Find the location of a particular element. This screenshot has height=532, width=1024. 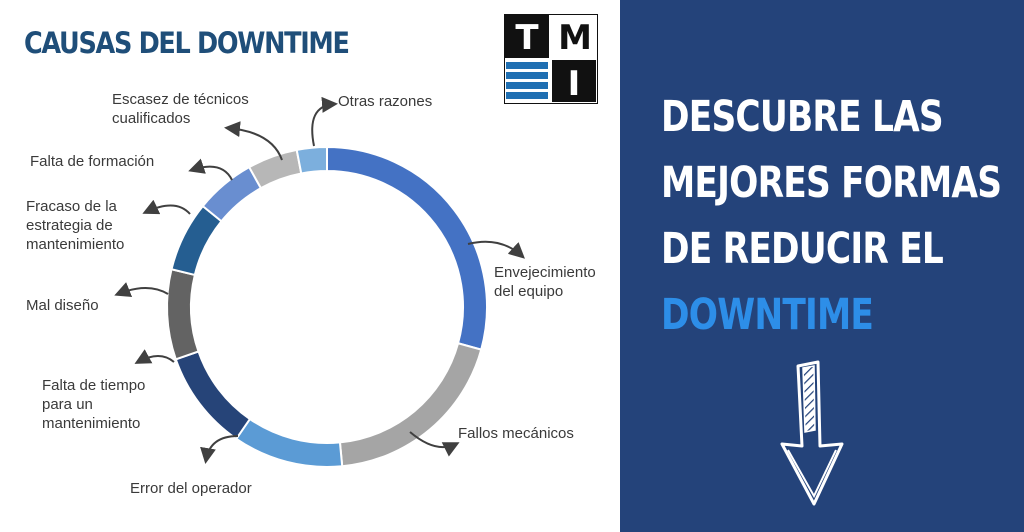

headline-line-1: DESCUBRE LAS is located at coordinates (802, 117).